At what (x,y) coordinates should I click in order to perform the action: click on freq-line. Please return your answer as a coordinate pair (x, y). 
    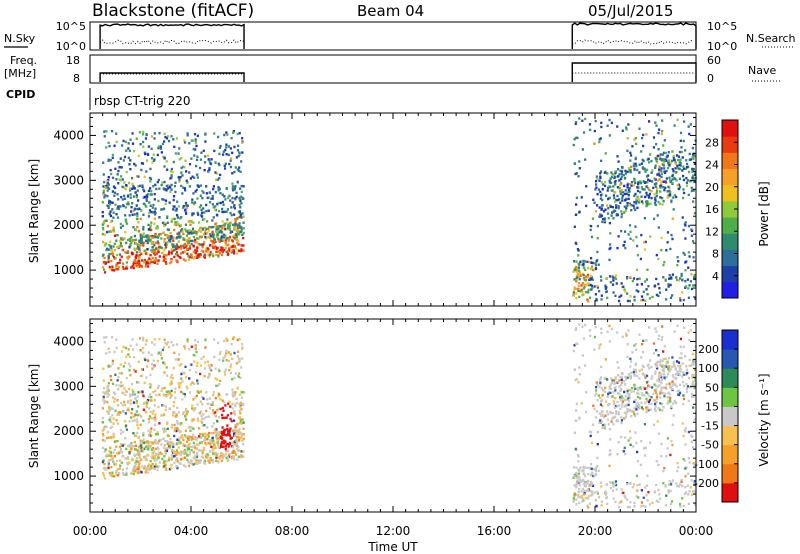
    Looking at the image, I should click on (172, 77).